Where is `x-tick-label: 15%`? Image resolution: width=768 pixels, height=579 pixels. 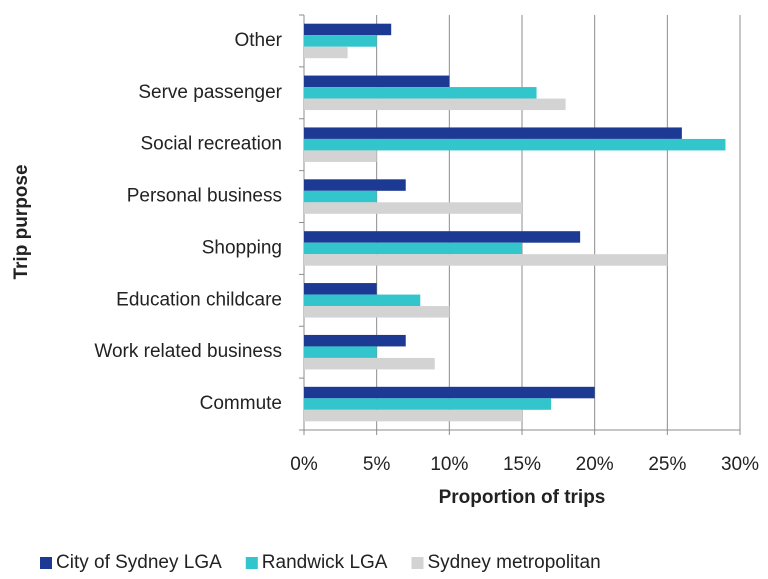
x-tick-label: 15% is located at coordinates (522, 464).